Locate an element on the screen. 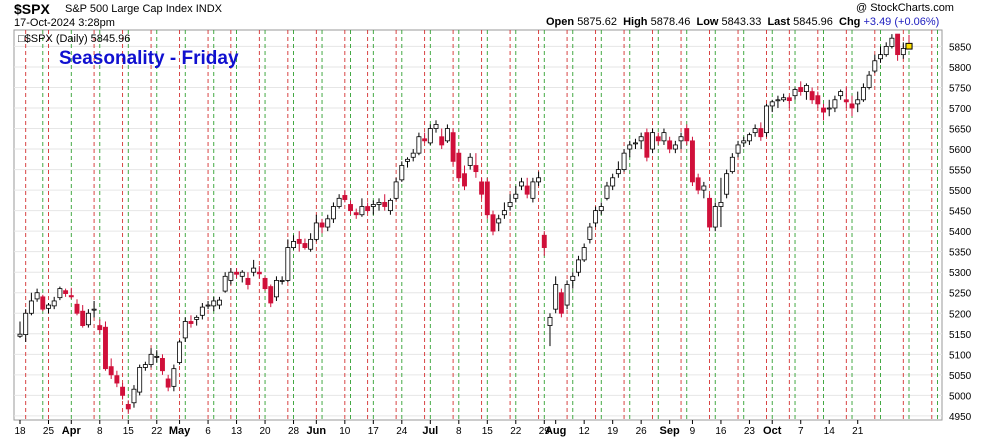 This screenshot has height=438, width=990. y-tick-label: 5400 is located at coordinates (960, 232).